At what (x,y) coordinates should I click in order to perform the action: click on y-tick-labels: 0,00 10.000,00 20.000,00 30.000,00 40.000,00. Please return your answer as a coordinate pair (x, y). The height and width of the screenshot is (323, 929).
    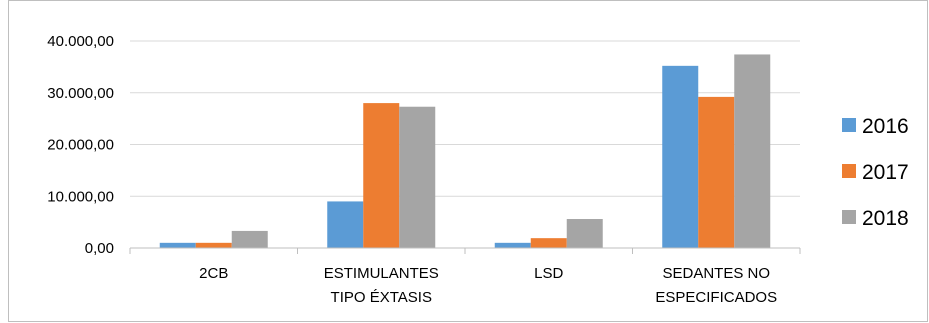
    Looking at the image, I should click on (80, 145).